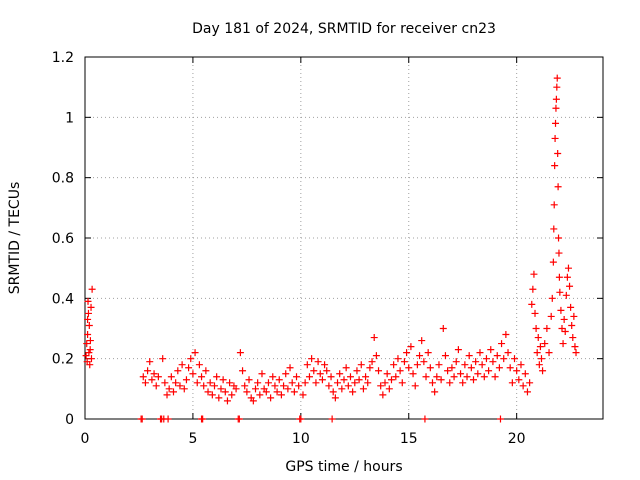 The width and height of the screenshot is (640, 480). What do you see at coordinates (301, 439) in the screenshot?
I see `x-tick-label: 10` at bounding box center [301, 439].